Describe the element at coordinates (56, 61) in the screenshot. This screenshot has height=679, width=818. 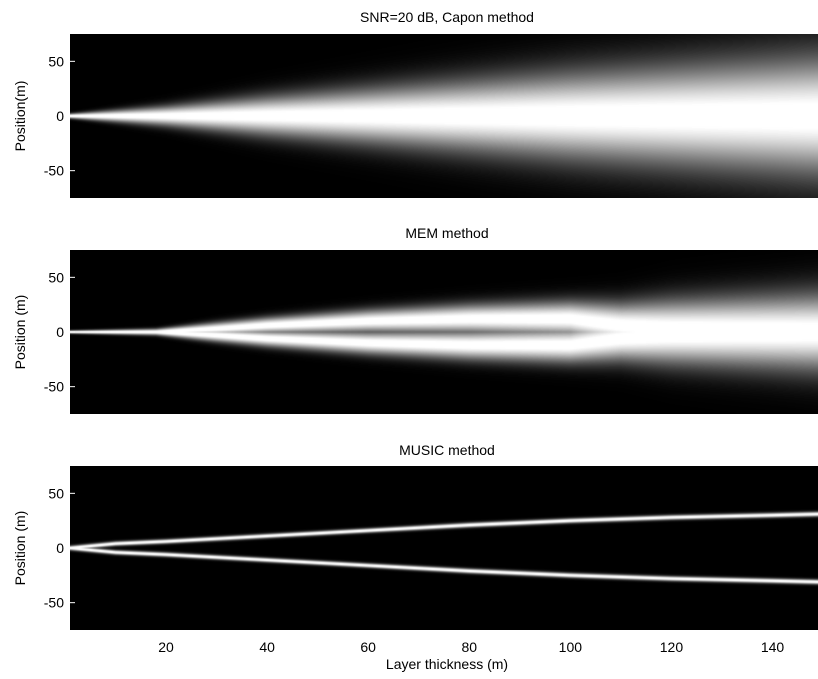
I see `capon-ytick-50: 50` at that location.